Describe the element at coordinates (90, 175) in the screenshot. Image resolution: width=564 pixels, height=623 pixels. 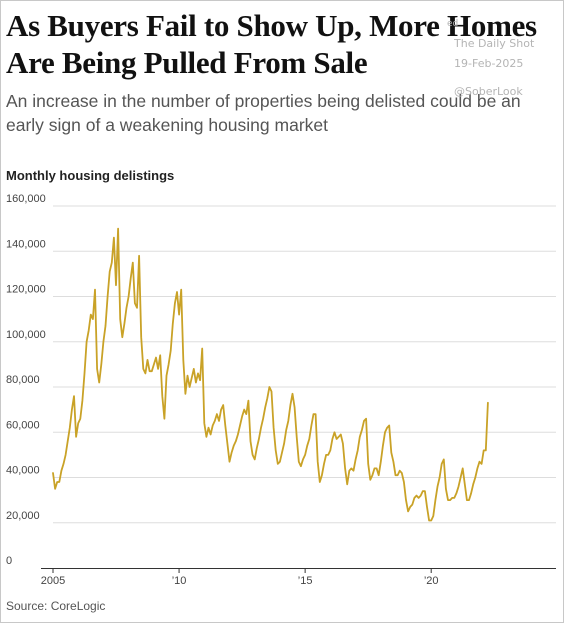
I see `chart-title: Monthly housing delistings` at that location.